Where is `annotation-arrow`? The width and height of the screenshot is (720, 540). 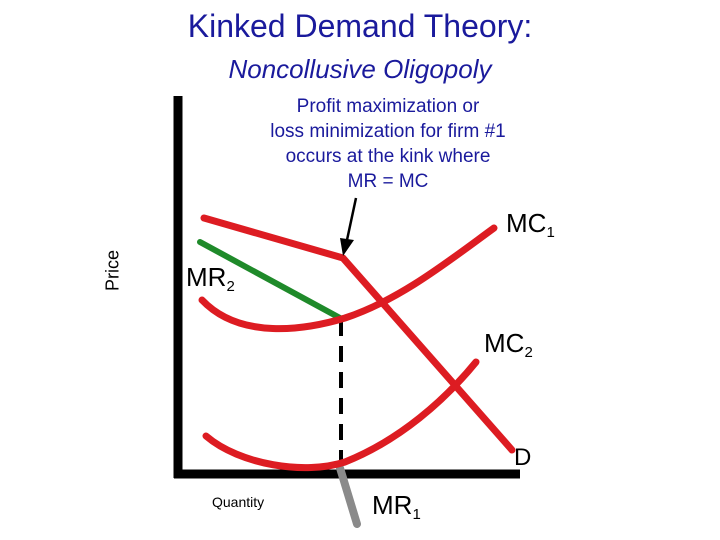
annotation-arrow is located at coordinates (351, 219).